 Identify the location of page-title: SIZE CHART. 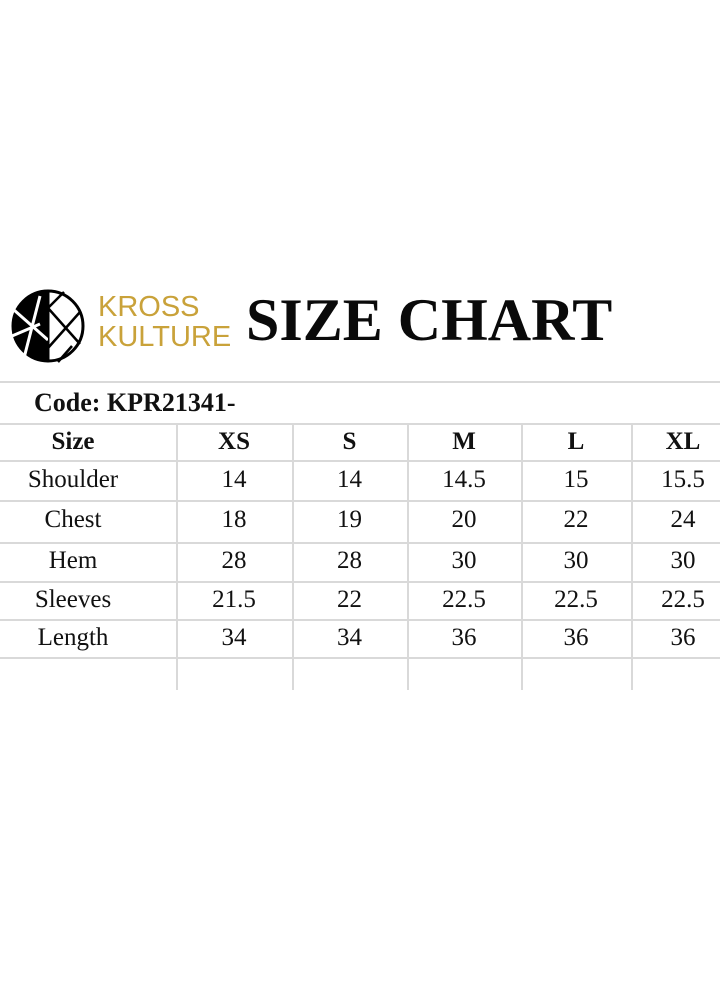
(429, 320).